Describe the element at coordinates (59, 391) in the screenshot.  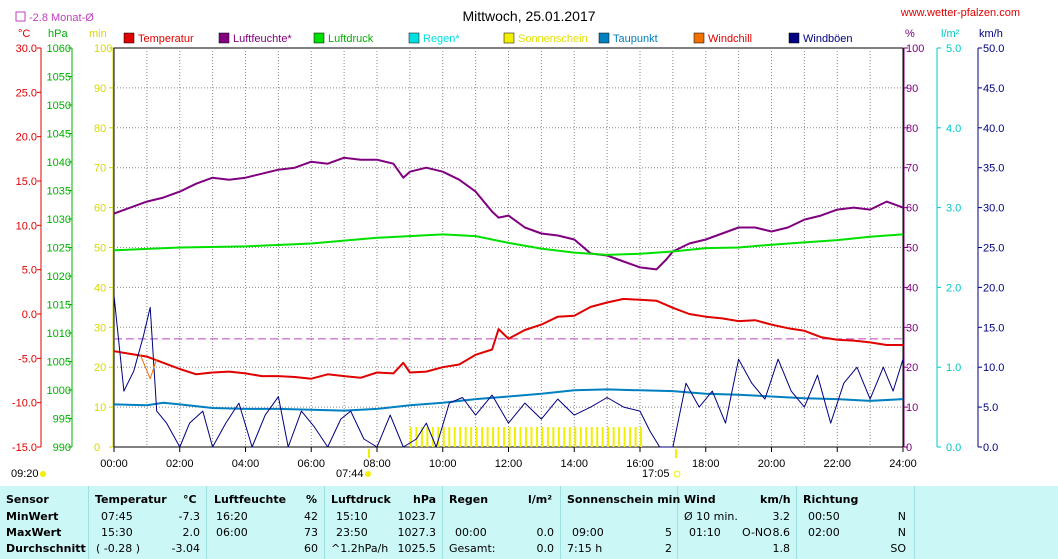
I see `press-tick-label: 1000` at that location.